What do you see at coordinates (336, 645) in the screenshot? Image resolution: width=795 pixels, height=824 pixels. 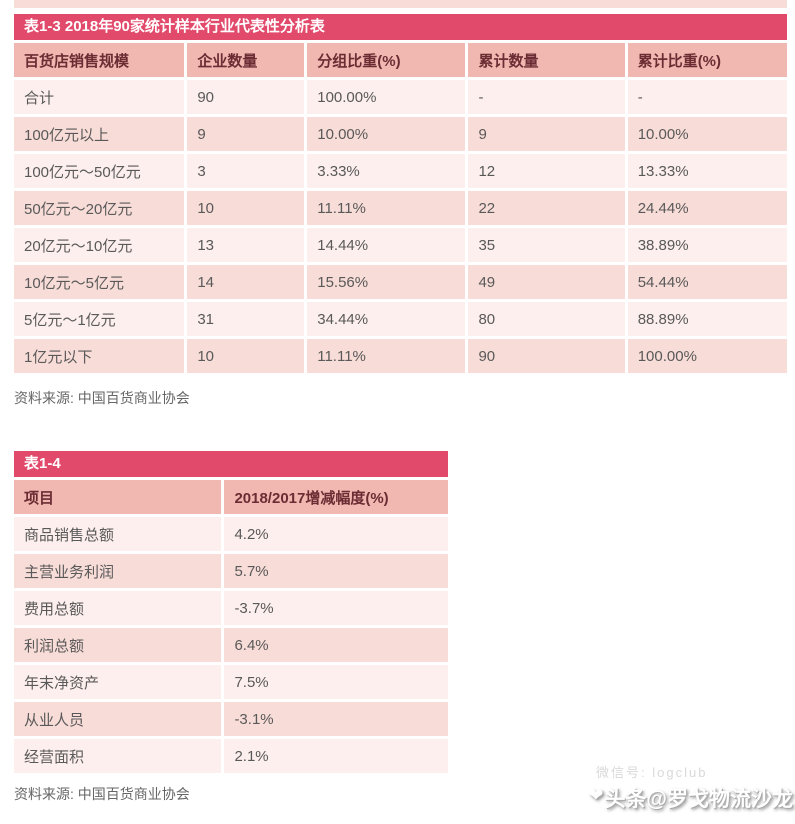 I see `cell: 6.4%` at bounding box center [336, 645].